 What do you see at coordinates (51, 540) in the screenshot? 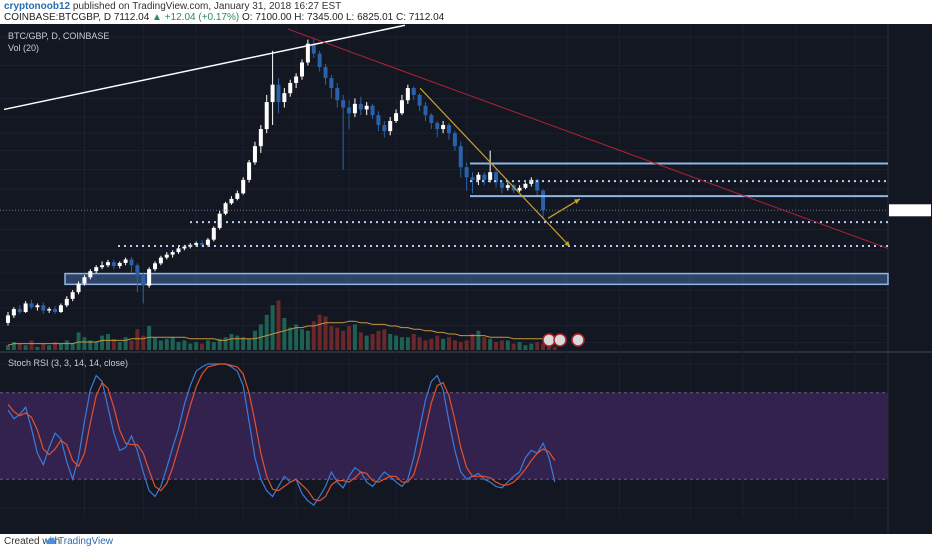
I see `tradingview-cloud-icon` at bounding box center [51, 540].